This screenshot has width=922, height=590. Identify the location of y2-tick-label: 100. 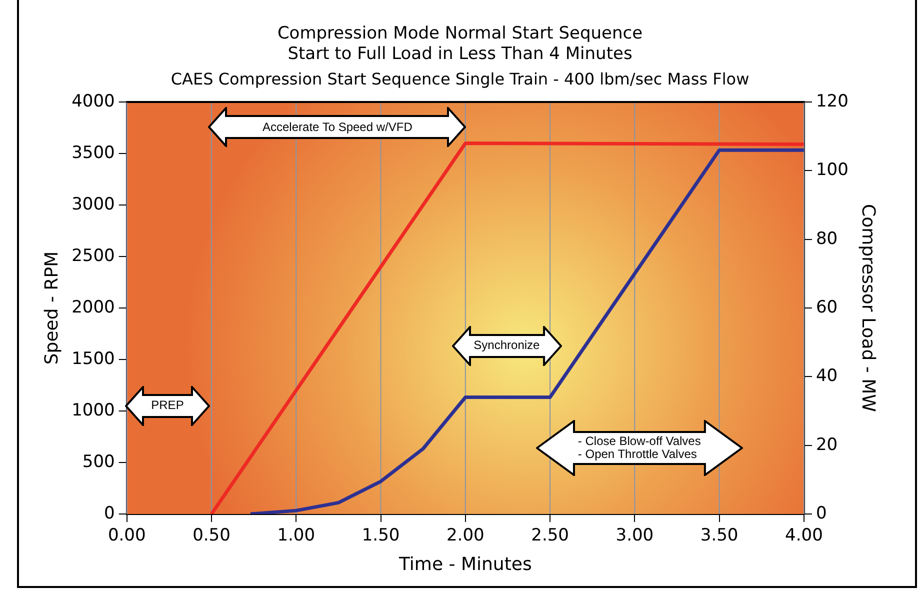
(832, 170).